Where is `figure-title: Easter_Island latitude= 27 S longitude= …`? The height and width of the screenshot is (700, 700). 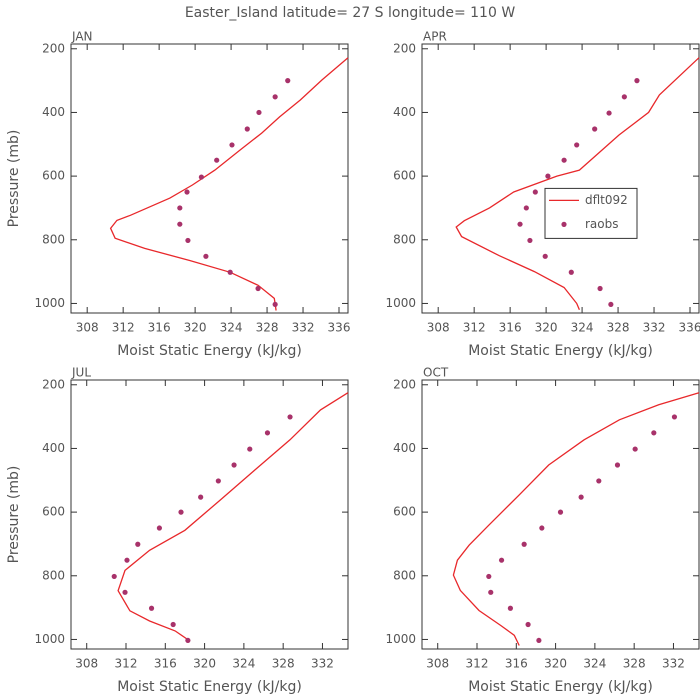
figure-title: Easter_Island latitude= 27 S longitude= … is located at coordinates (350, 13).